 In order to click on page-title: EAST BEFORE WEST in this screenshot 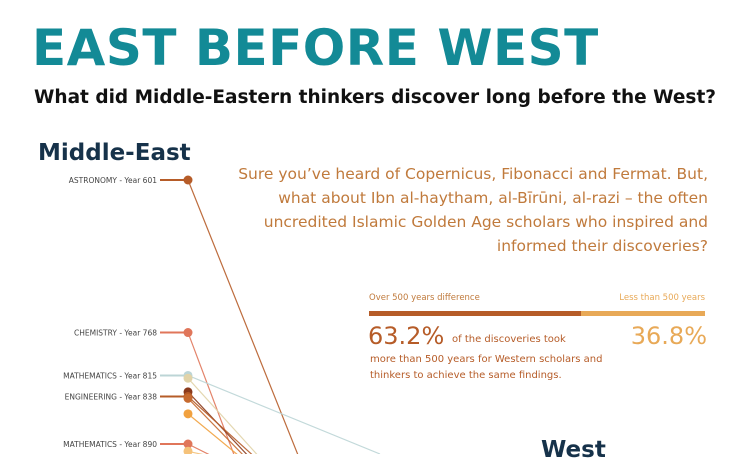, I will do `click(315, 48)`.